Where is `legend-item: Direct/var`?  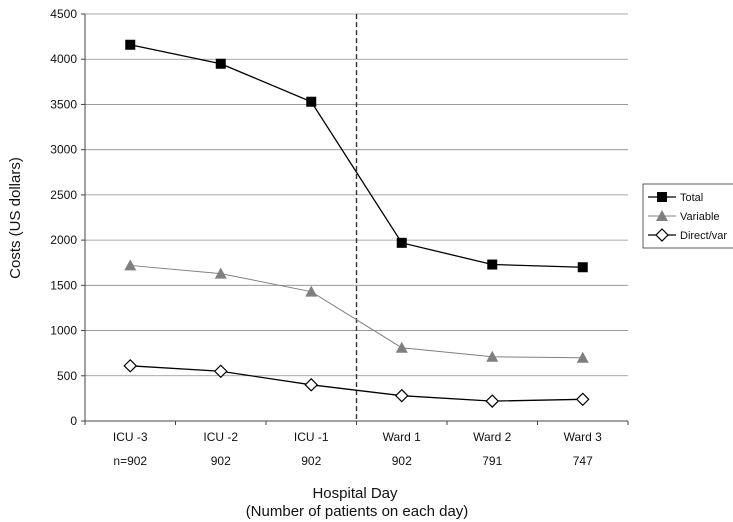
legend-item: Direct/var is located at coordinates (687, 235).